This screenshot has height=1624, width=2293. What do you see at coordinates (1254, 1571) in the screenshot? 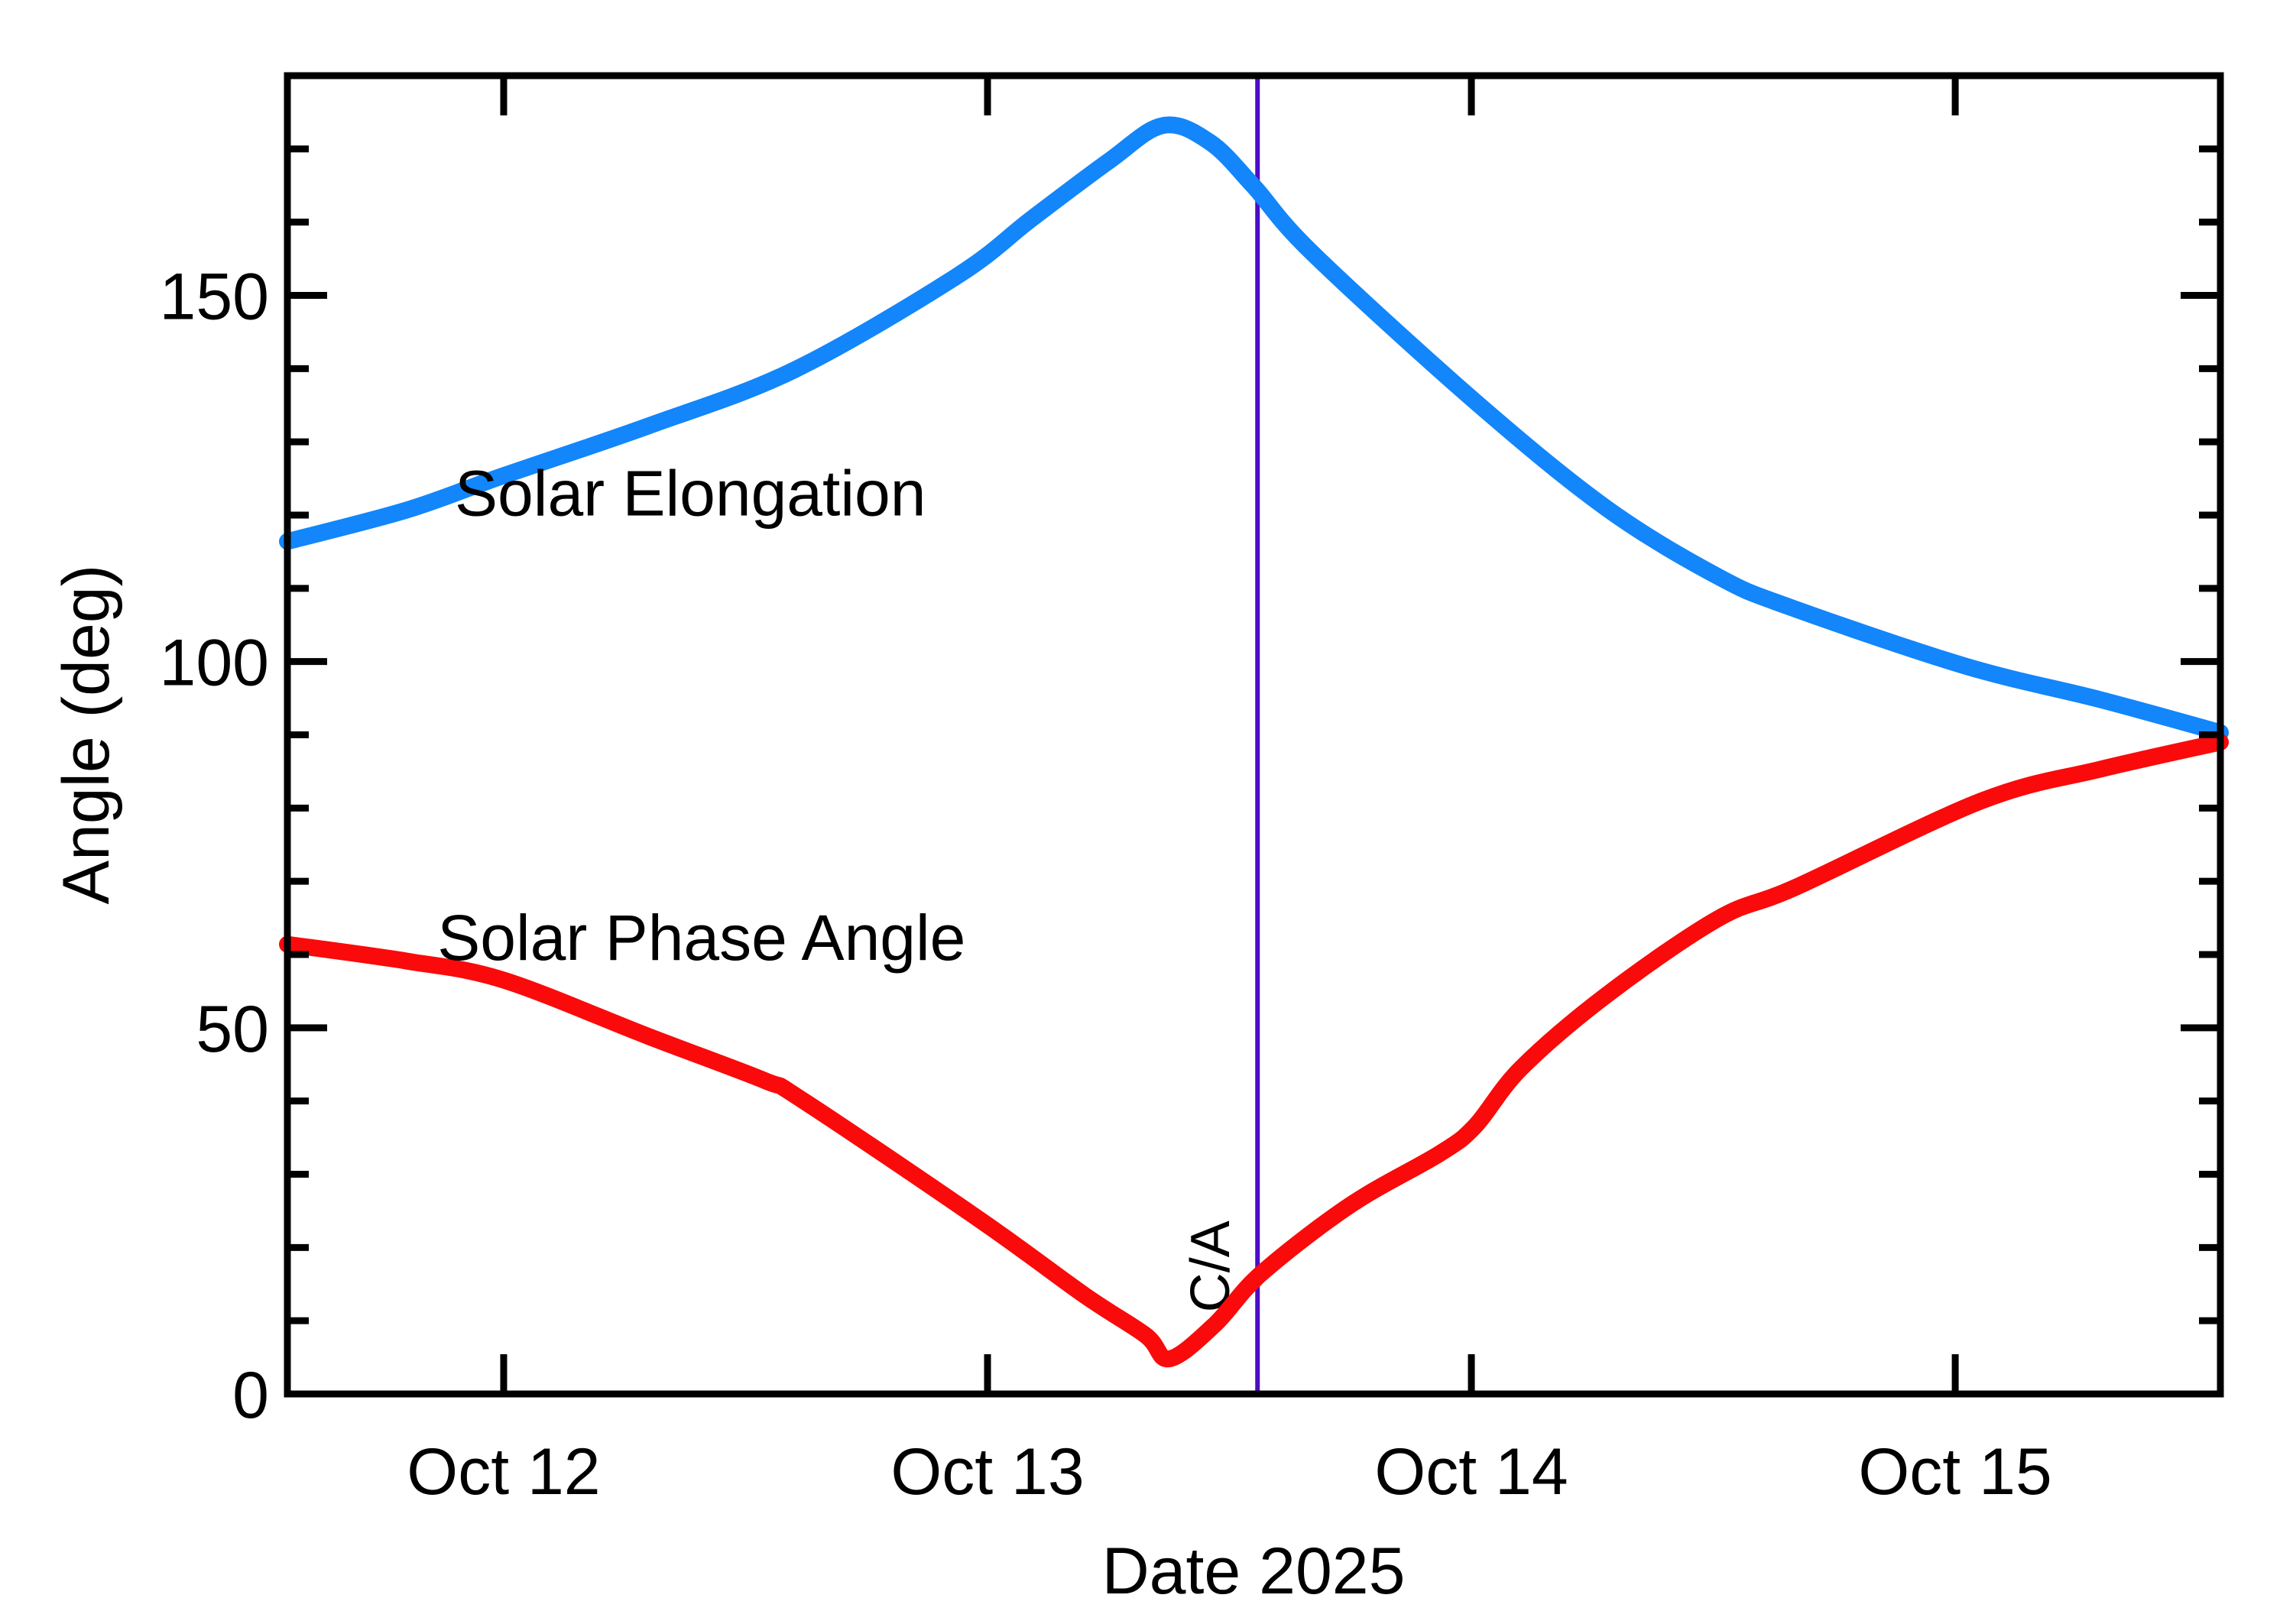
I see `x-axis-title: Date 2025` at bounding box center [1254, 1571].